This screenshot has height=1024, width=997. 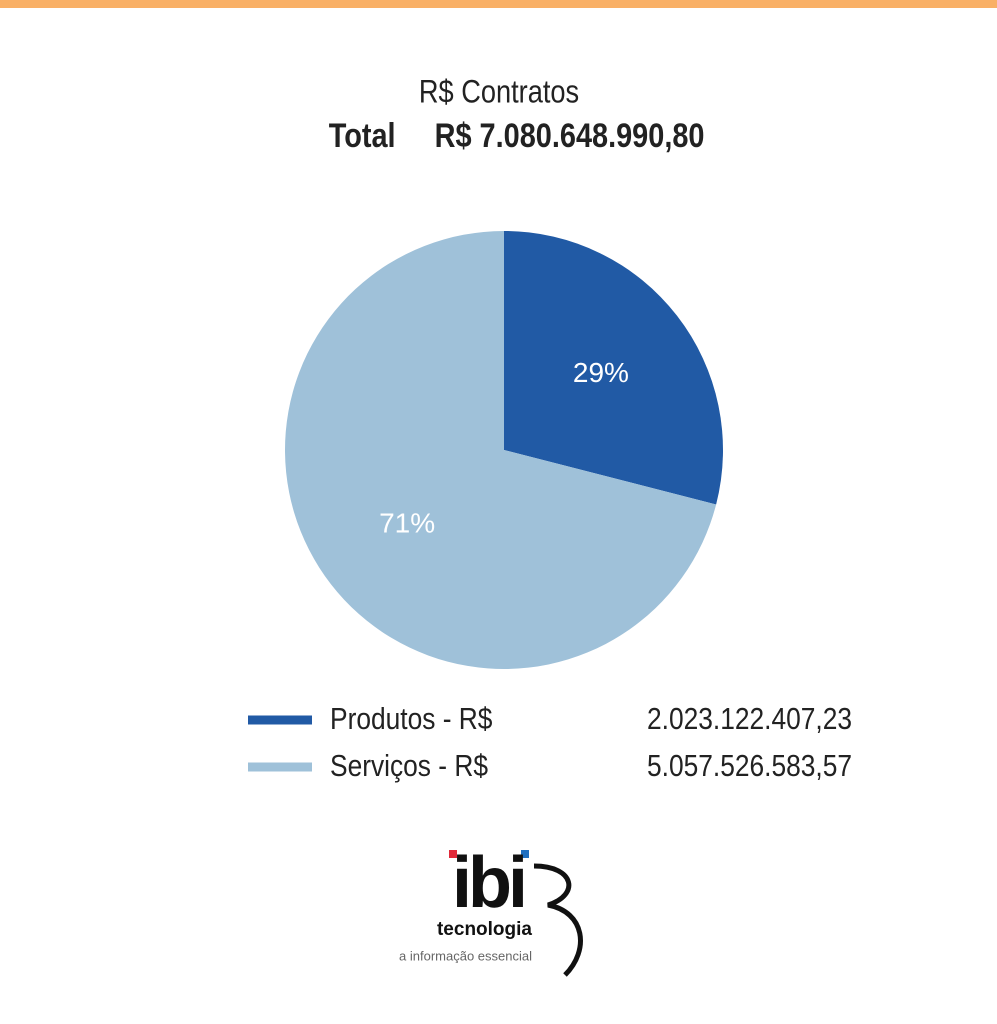 I want to click on chart-title: R$ Contratos, so click(x=499, y=92).